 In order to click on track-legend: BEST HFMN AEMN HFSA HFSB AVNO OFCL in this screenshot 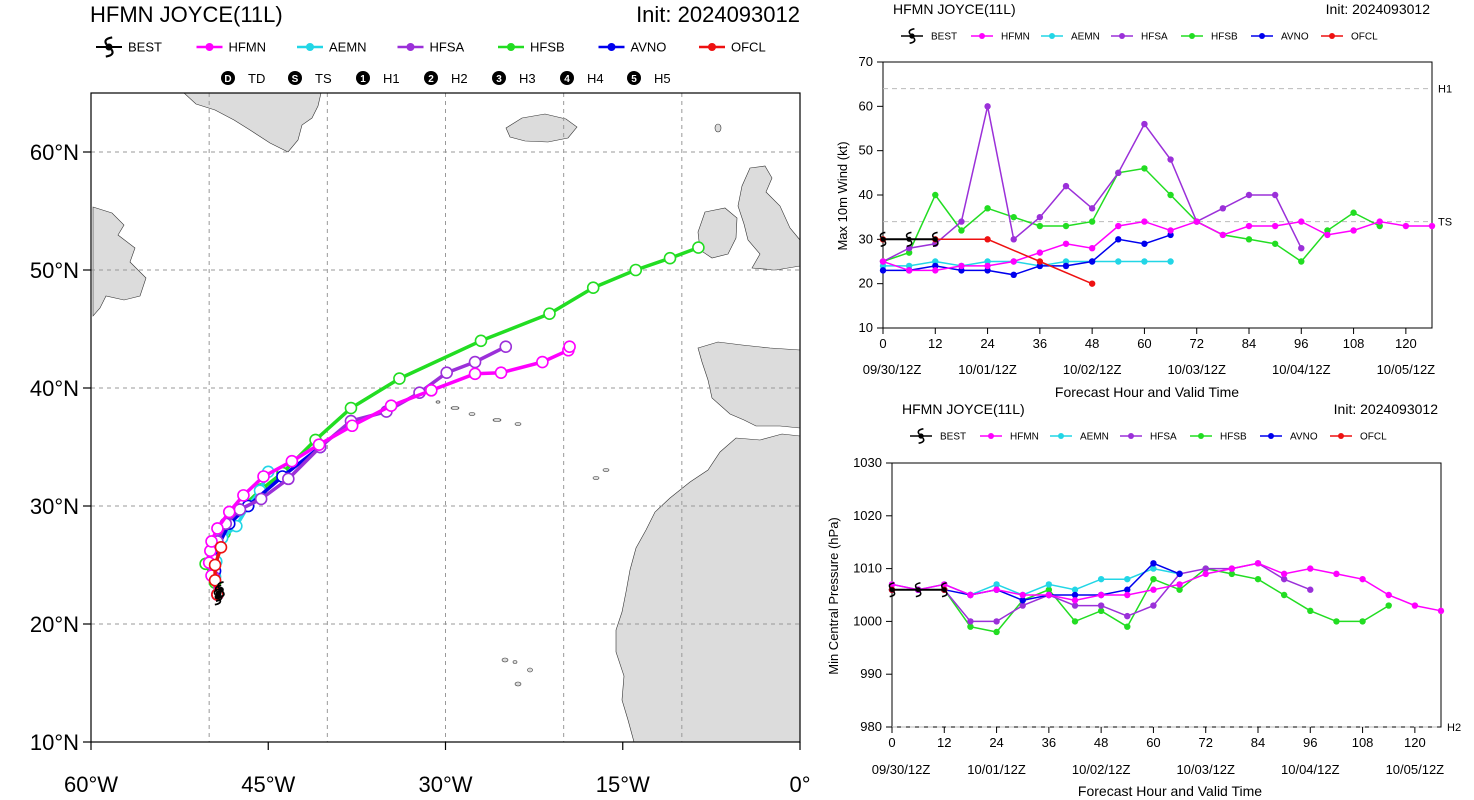, I will do `click(431, 47)`.